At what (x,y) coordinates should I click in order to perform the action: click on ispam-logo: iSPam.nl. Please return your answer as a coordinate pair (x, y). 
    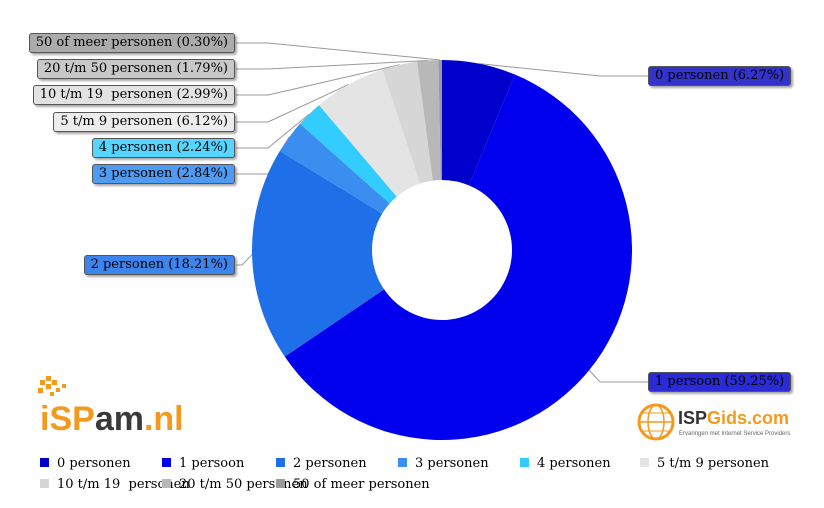
    Looking at the image, I should click on (111, 406).